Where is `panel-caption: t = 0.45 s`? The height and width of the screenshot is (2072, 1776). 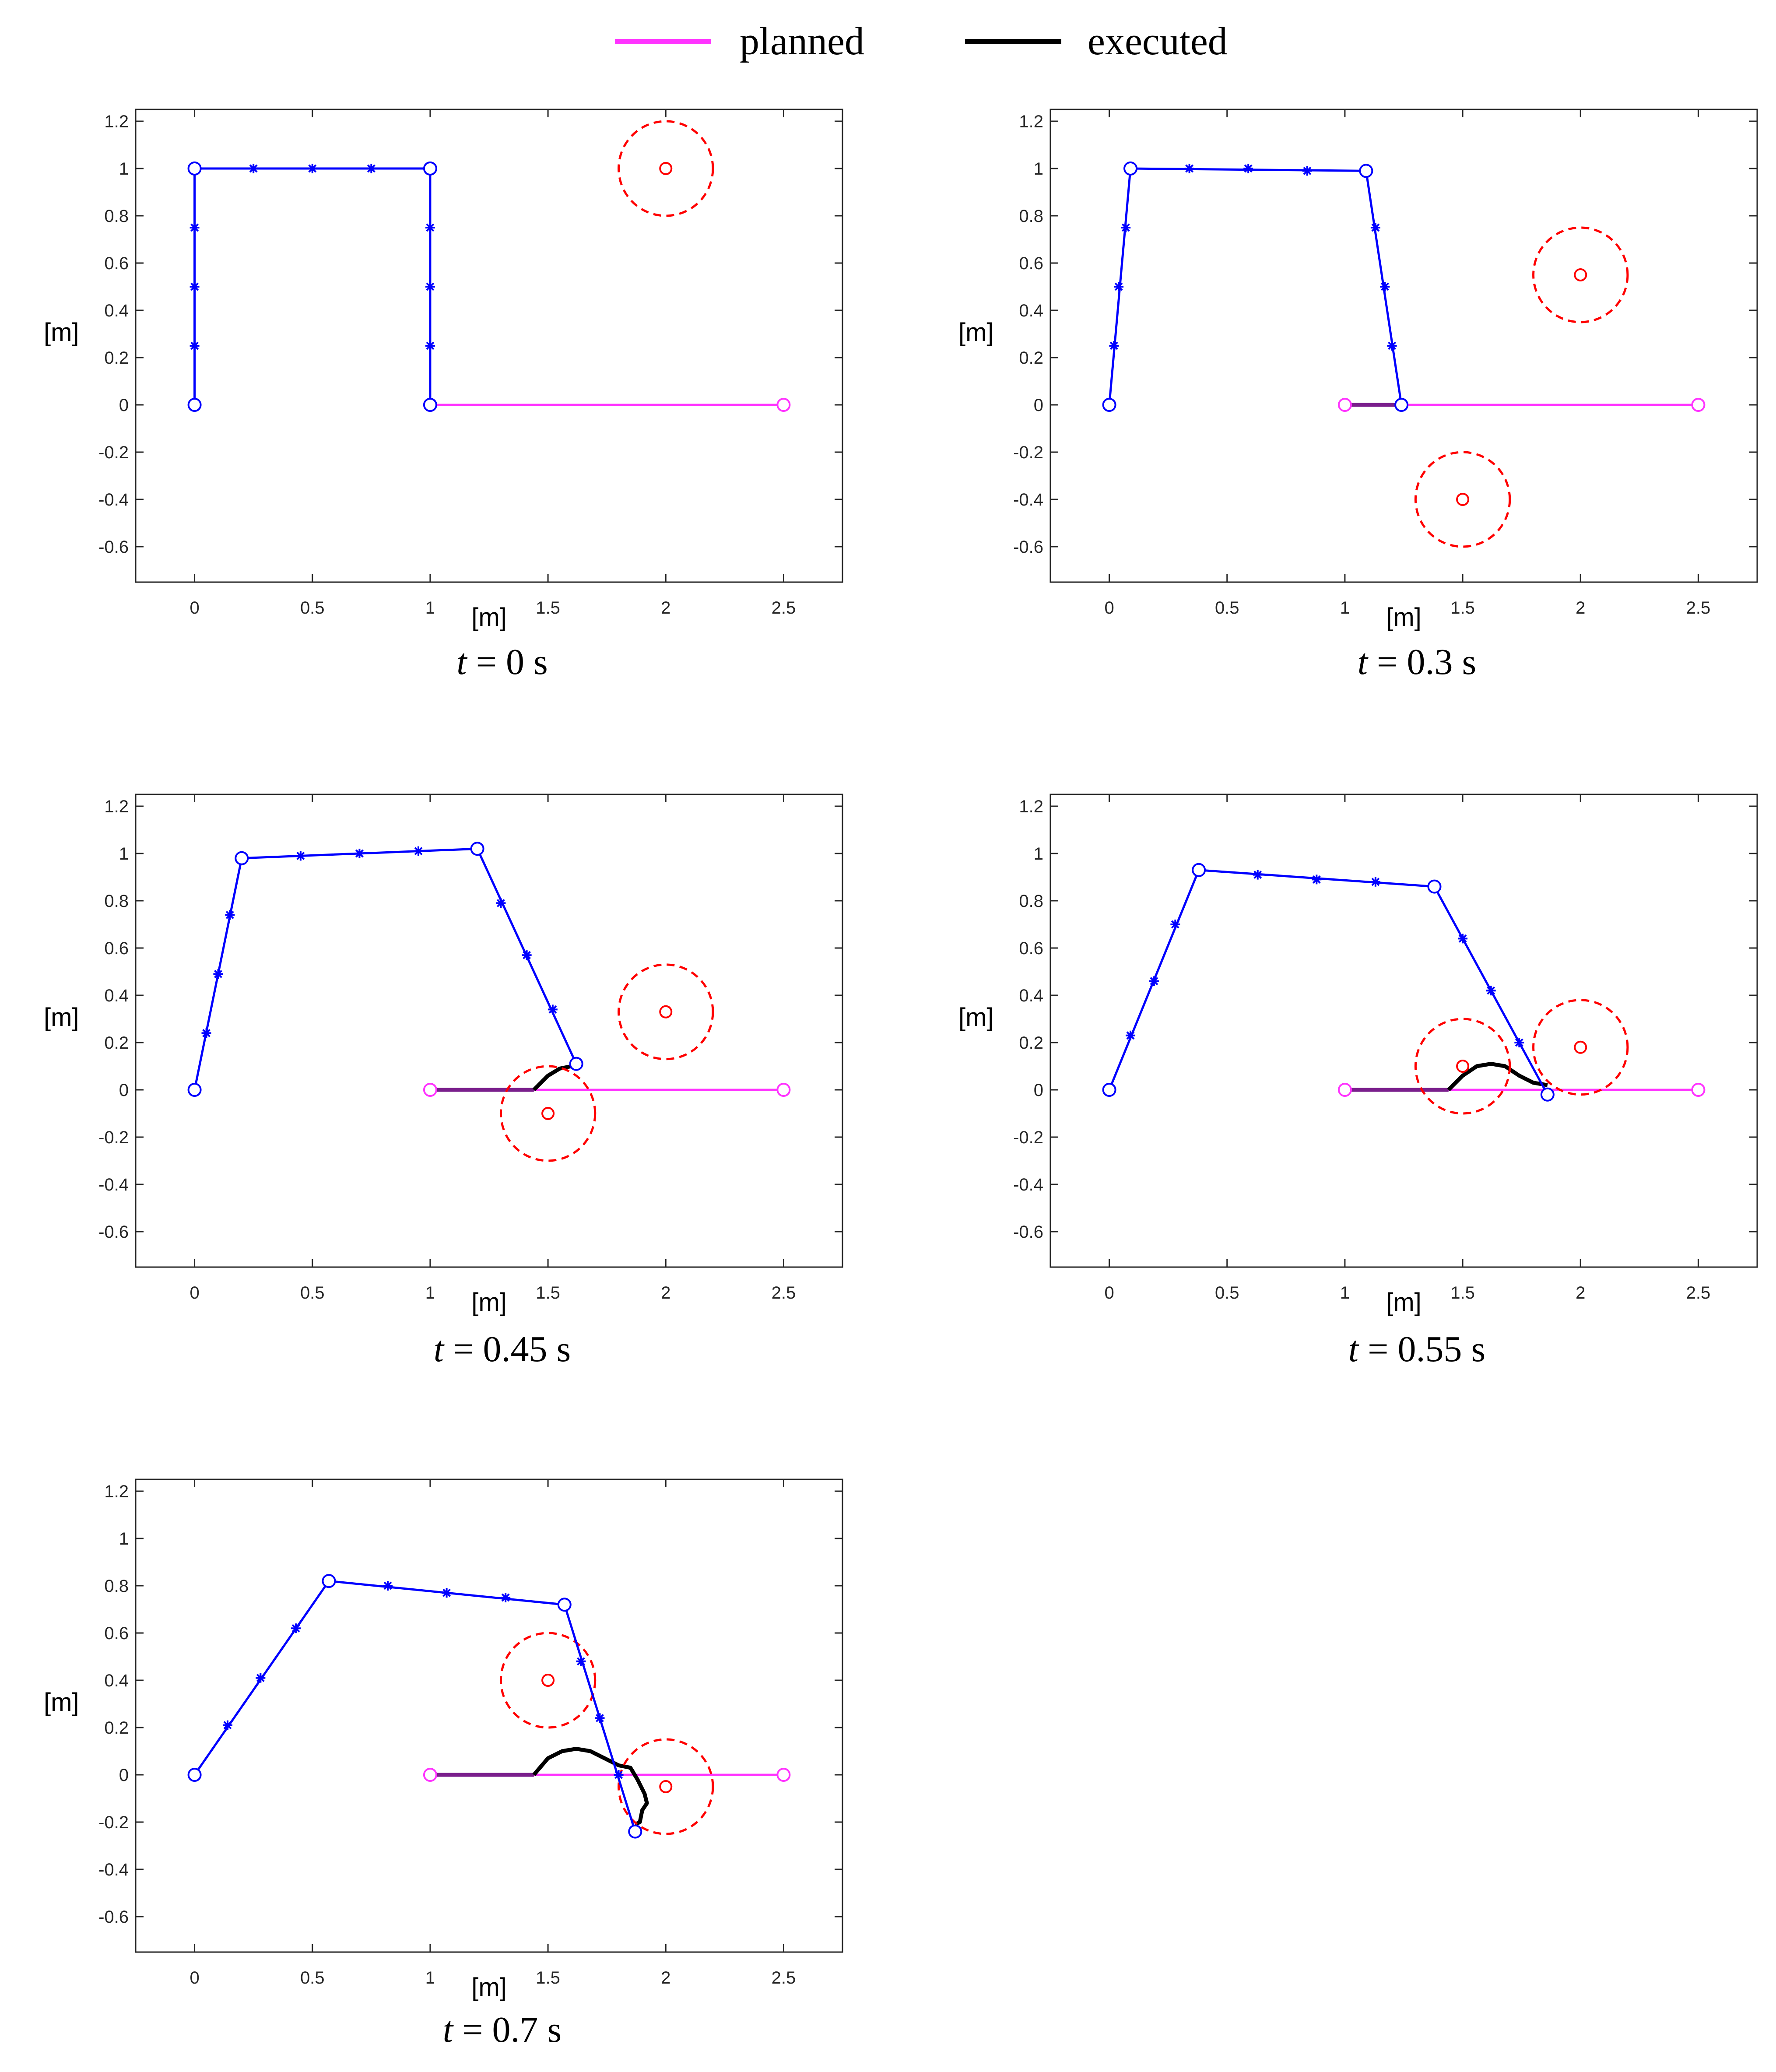
panel-caption: t = 0.45 s is located at coordinates (502, 1350).